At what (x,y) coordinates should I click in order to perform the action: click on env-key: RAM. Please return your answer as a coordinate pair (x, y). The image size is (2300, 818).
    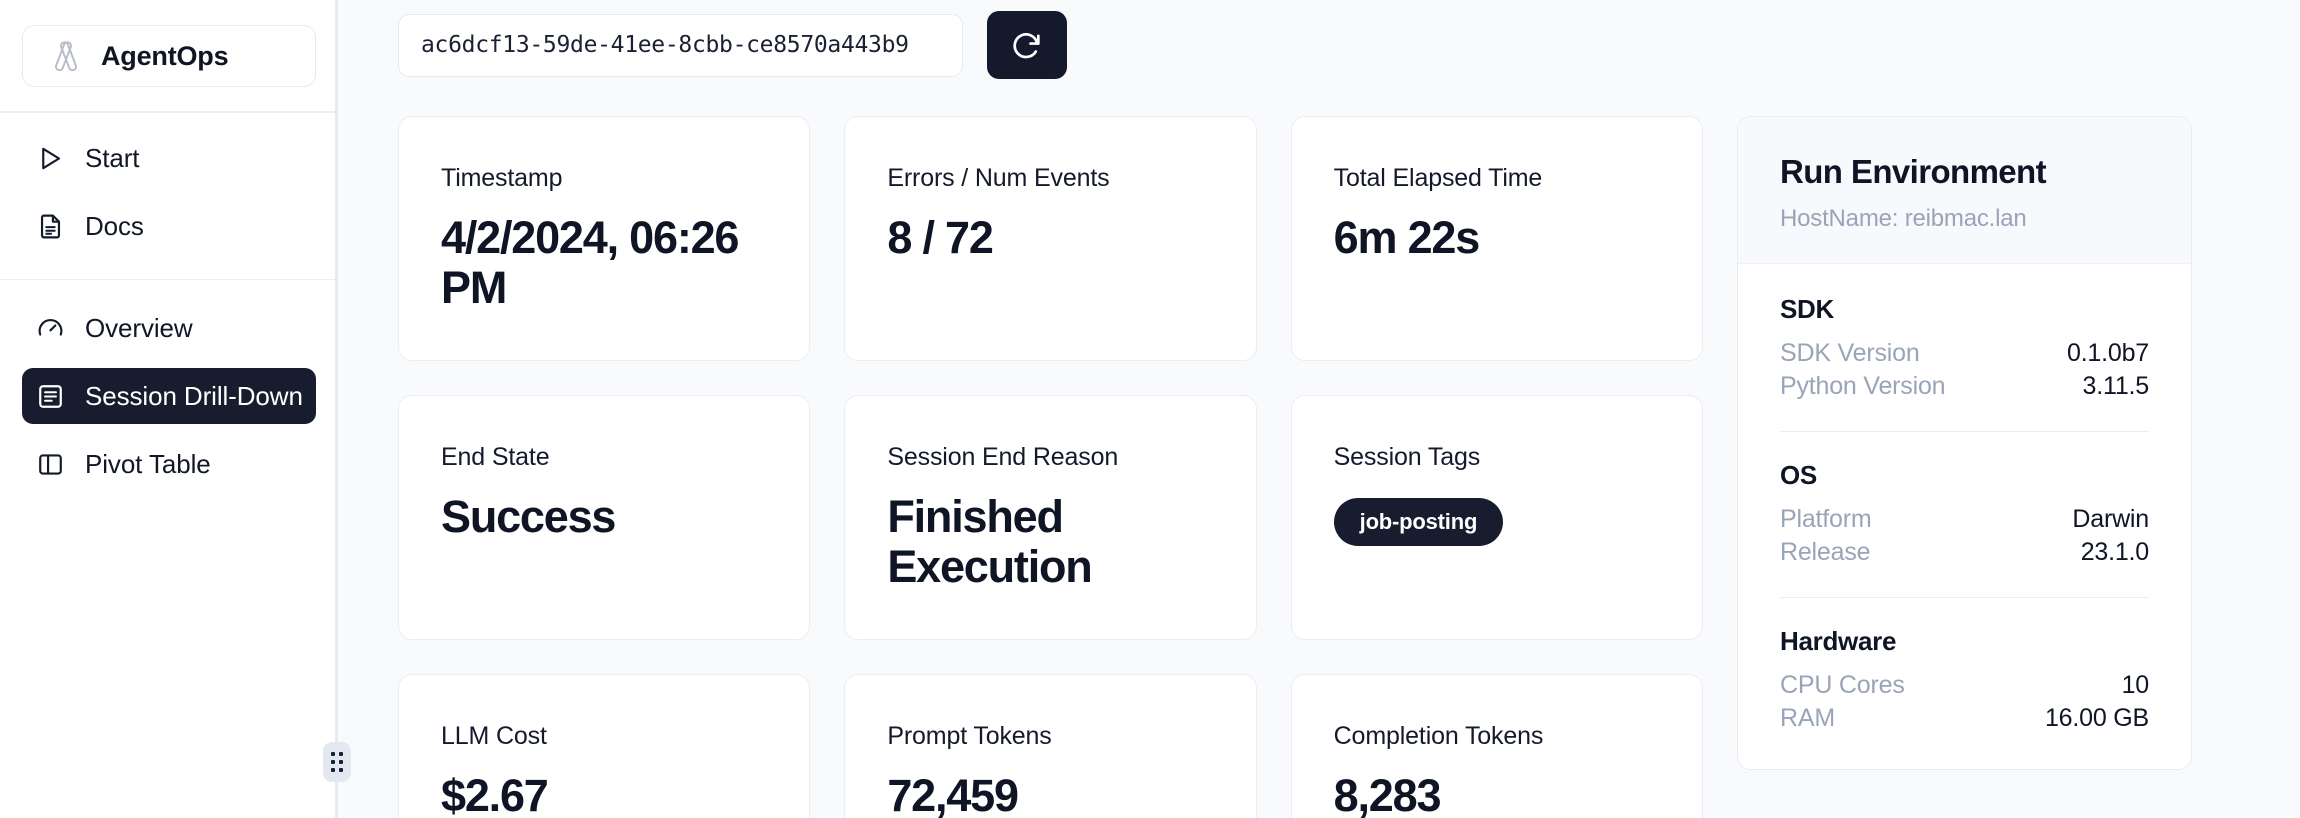
    Looking at the image, I should click on (1807, 718).